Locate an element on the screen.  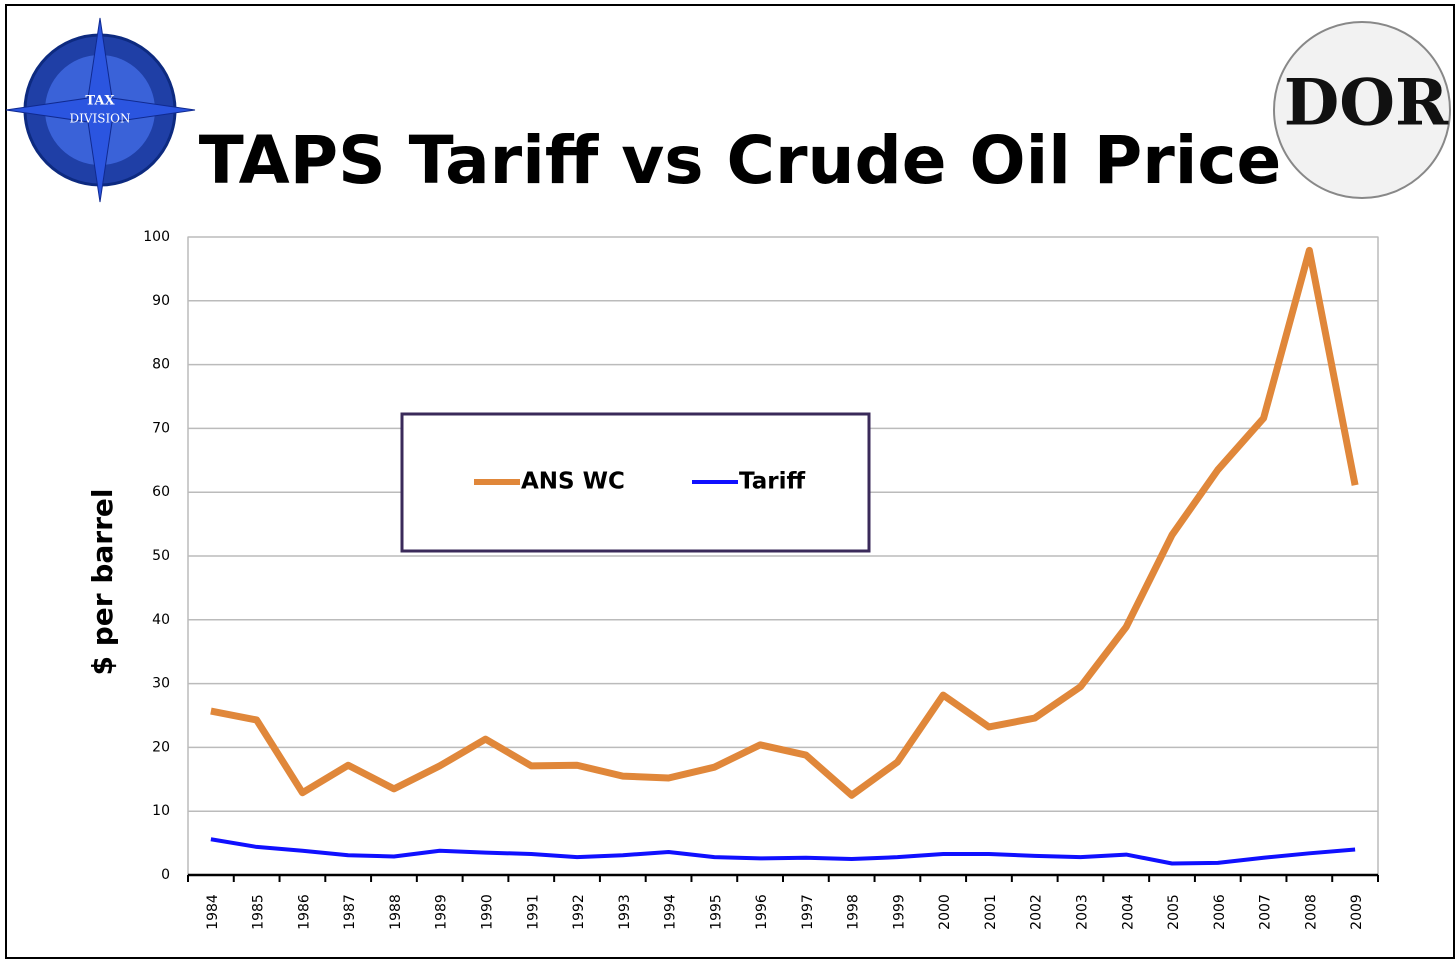
y-tick-label: 40 is located at coordinates (161, 620).